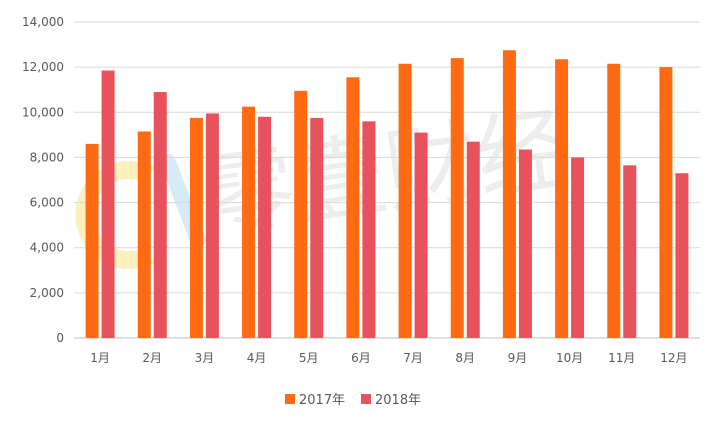  Describe the element at coordinates (398, 400) in the screenshot. I see `legend-label: 2018年` at that location.